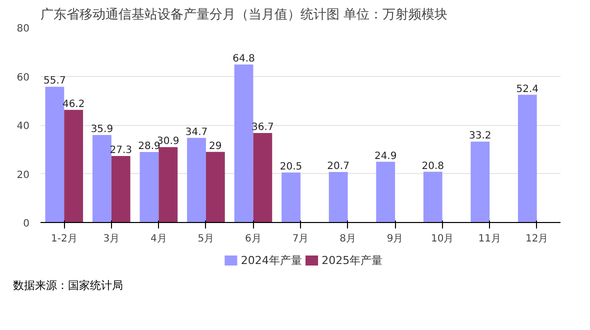 Image resolution: width=590 pixels, height=330 pixels. I want to click on x-tick-label: 4月, so click(158, 239).